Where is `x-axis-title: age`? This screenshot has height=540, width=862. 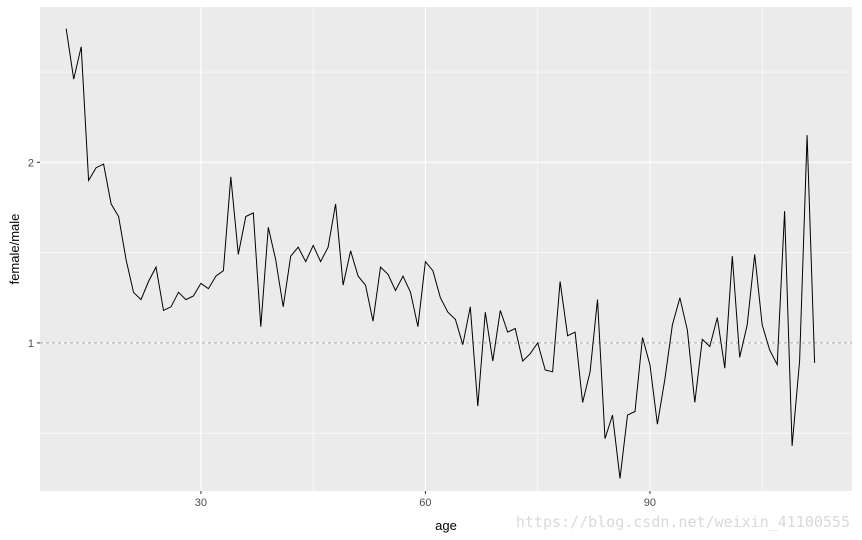 x-axis-title: age is located at coordinates (446, 525).